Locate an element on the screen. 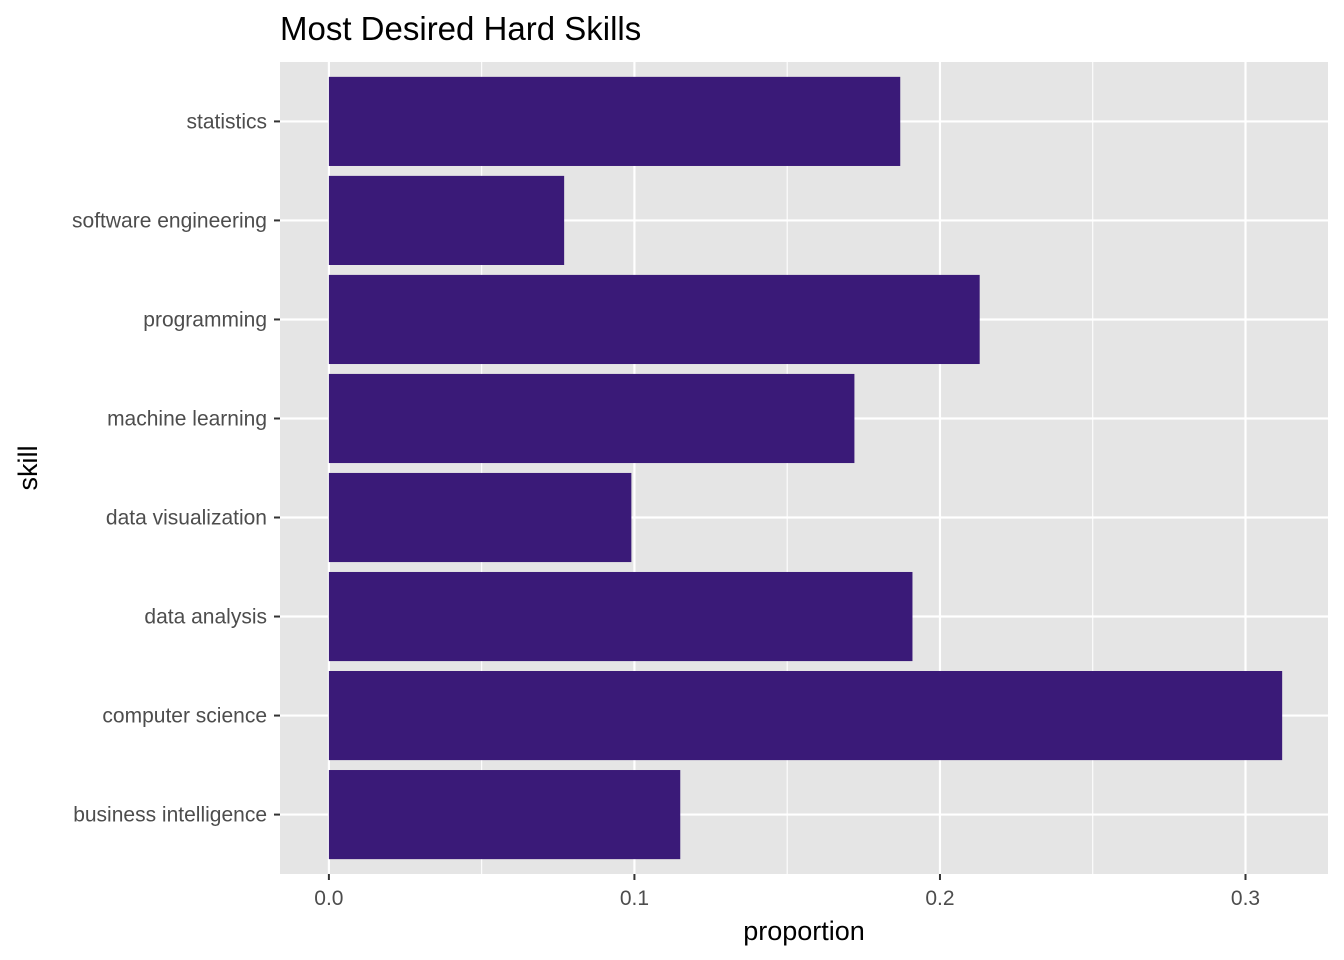 The height and width of the screenshot is (960, 1344). x-tick-label: 0.2 is located at coordinates (939, 898).